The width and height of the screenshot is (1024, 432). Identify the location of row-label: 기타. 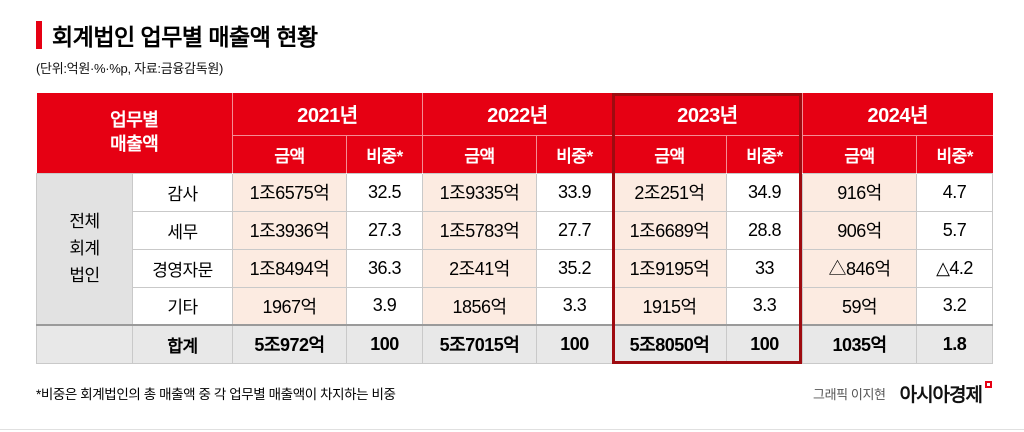
(182, 306).